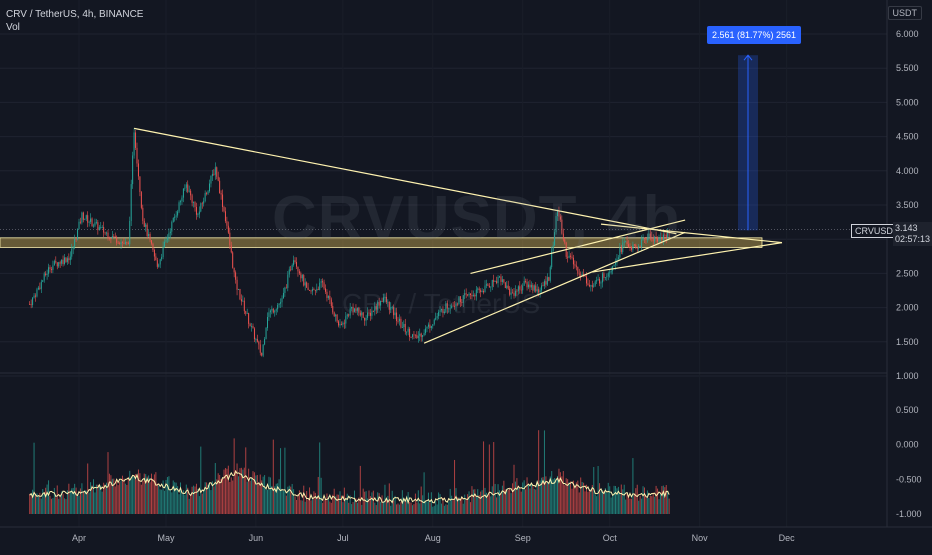 The image size is (932, 555). What do you see at coordinates (907, 171) in the screenshot?
I see `price-tick-label: 4.000` at bounding box center [907, 171].